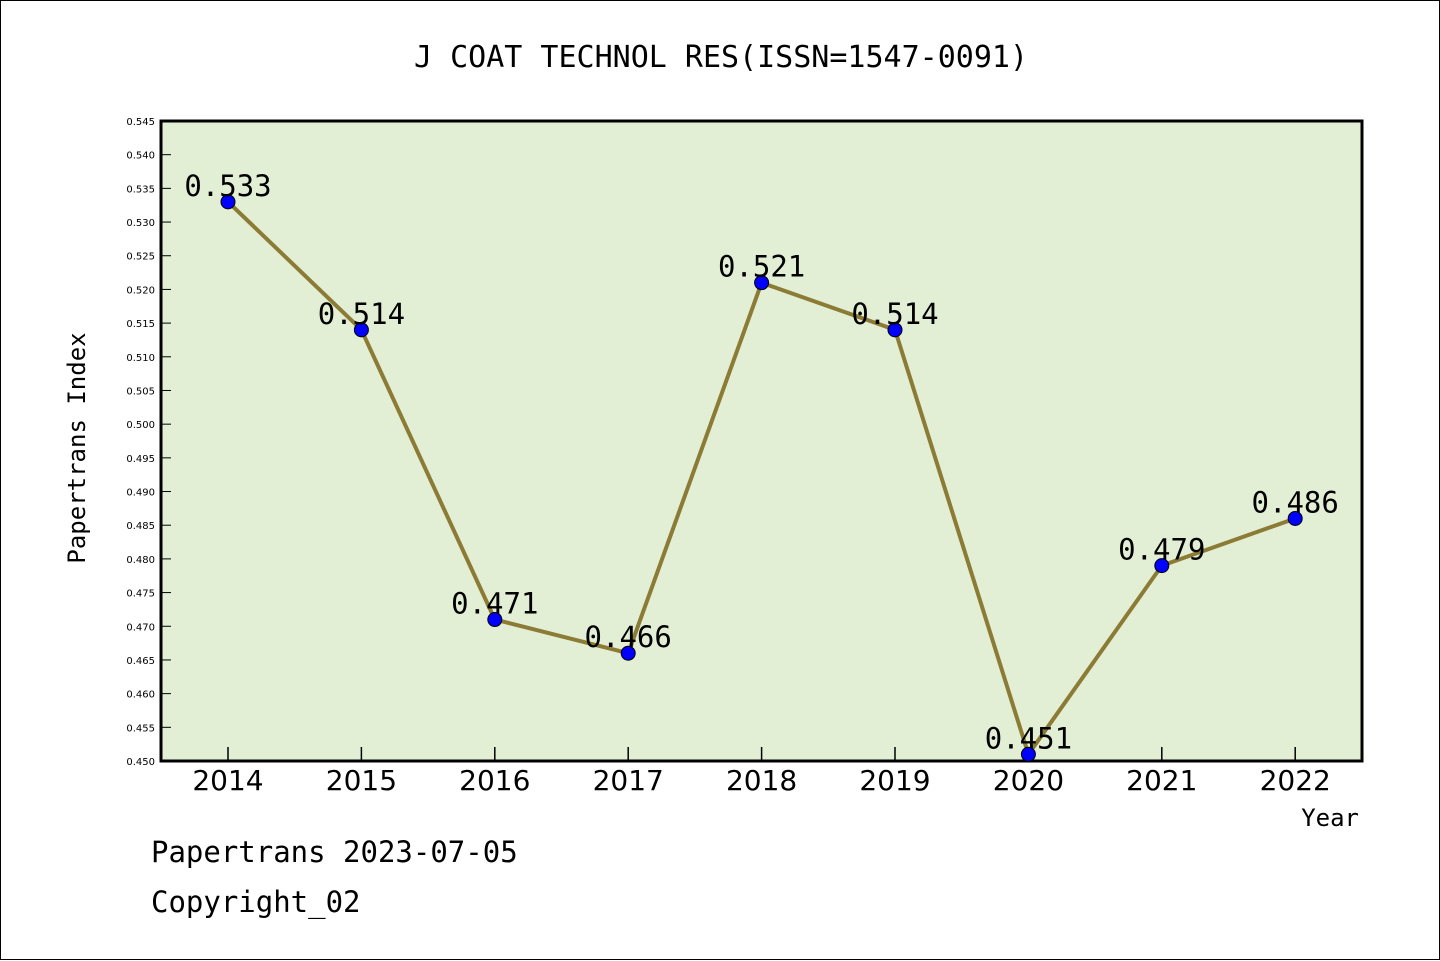  Describe the element at coordinates (140, 358) in the screenshot. I see `y-tick-label: 0.510` at that location.